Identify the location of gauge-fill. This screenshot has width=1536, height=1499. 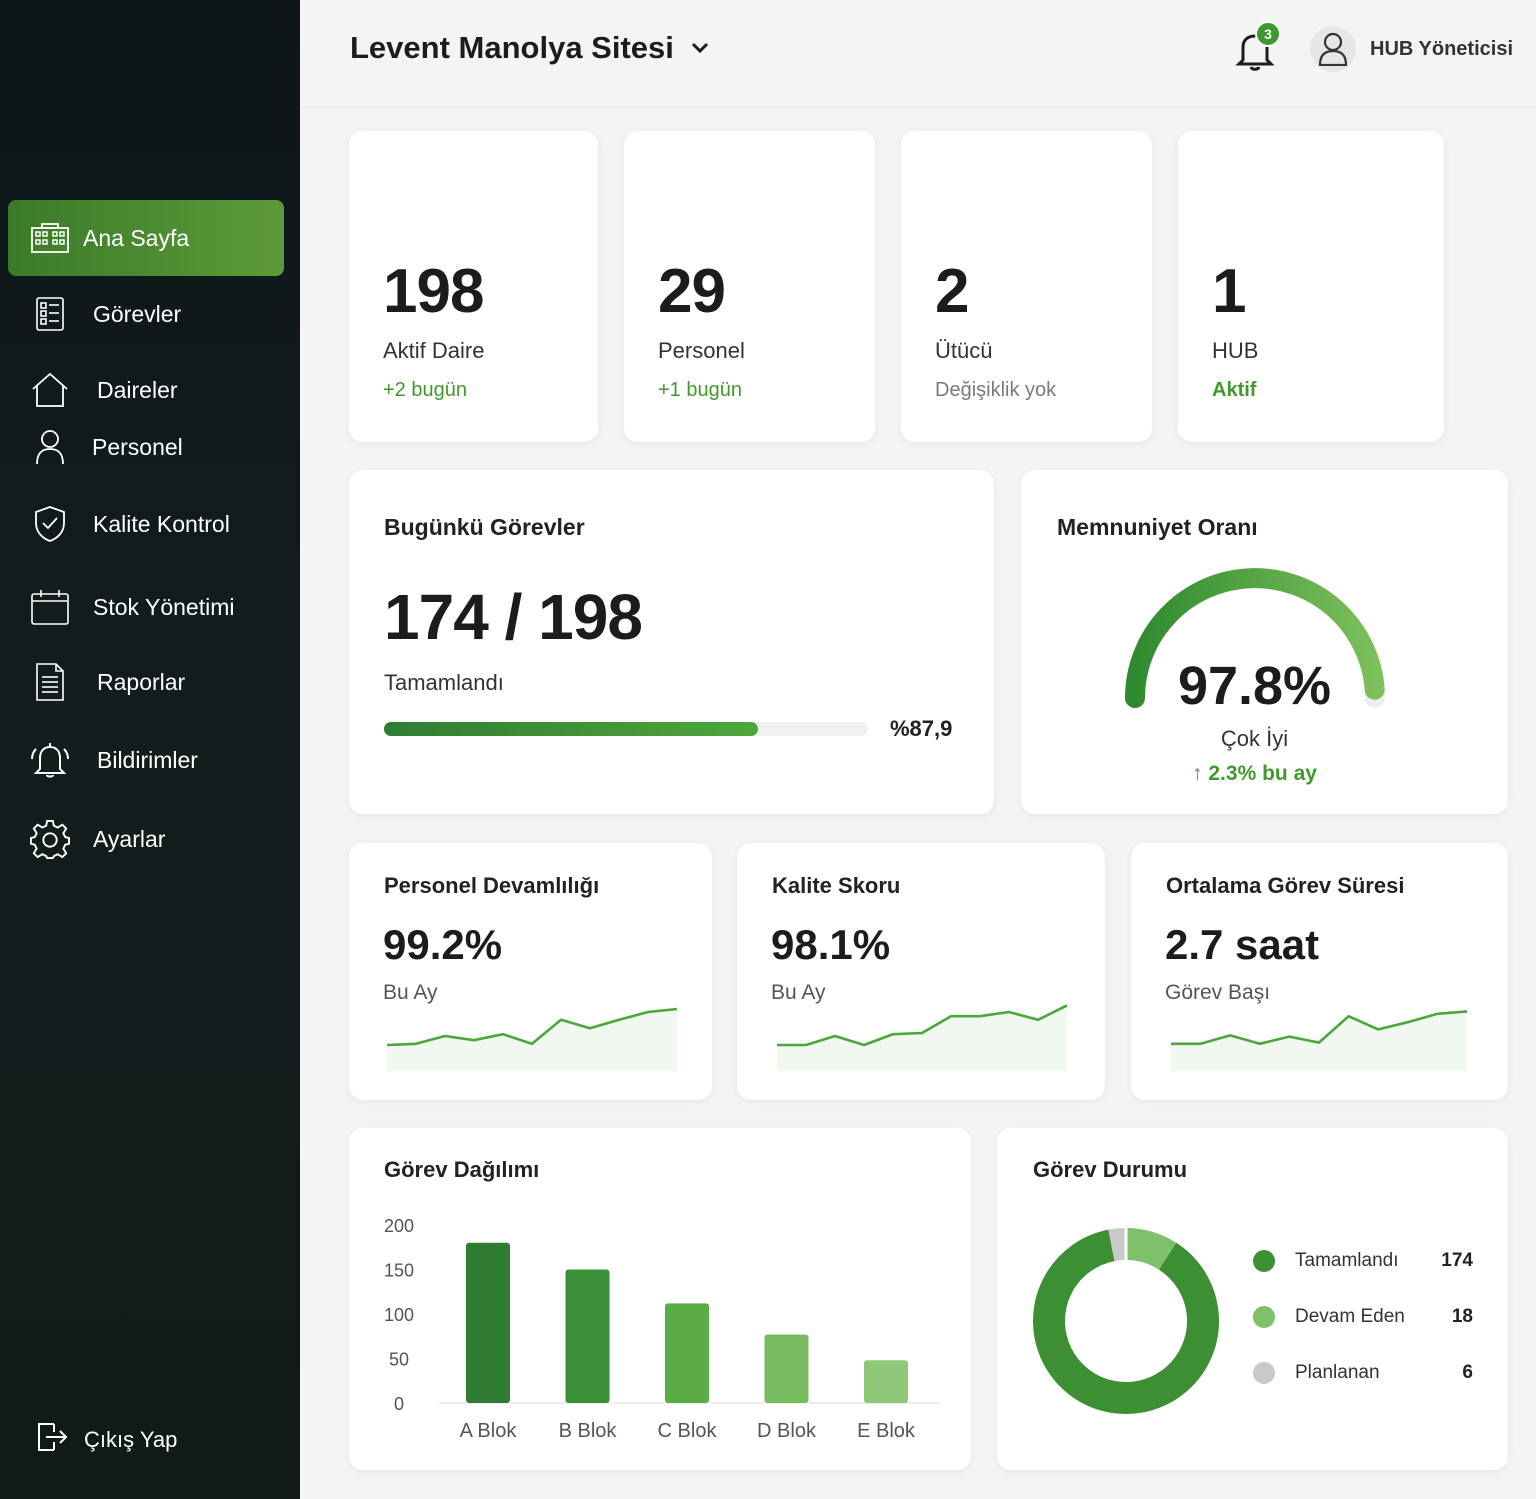
(1255, 638).